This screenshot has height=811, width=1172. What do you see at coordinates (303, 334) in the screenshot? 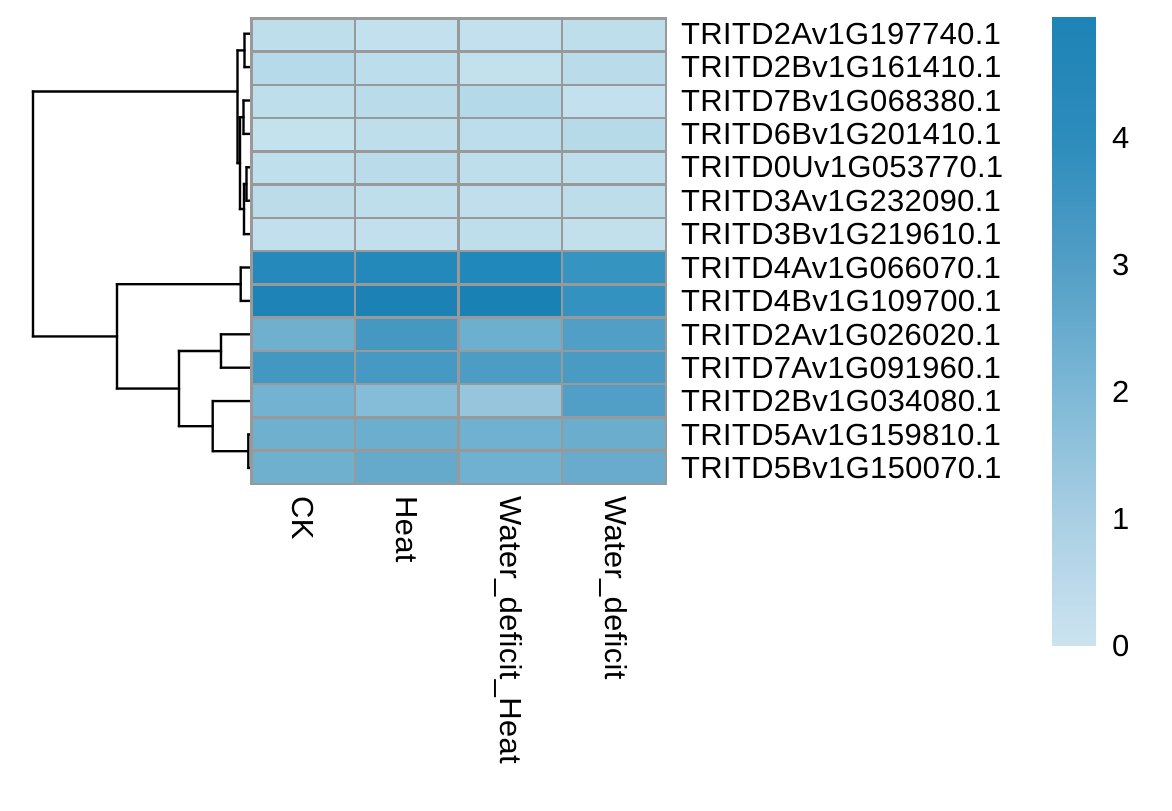
I see `heatmap-cell-r9-c0` at bounding box center [303, 334].